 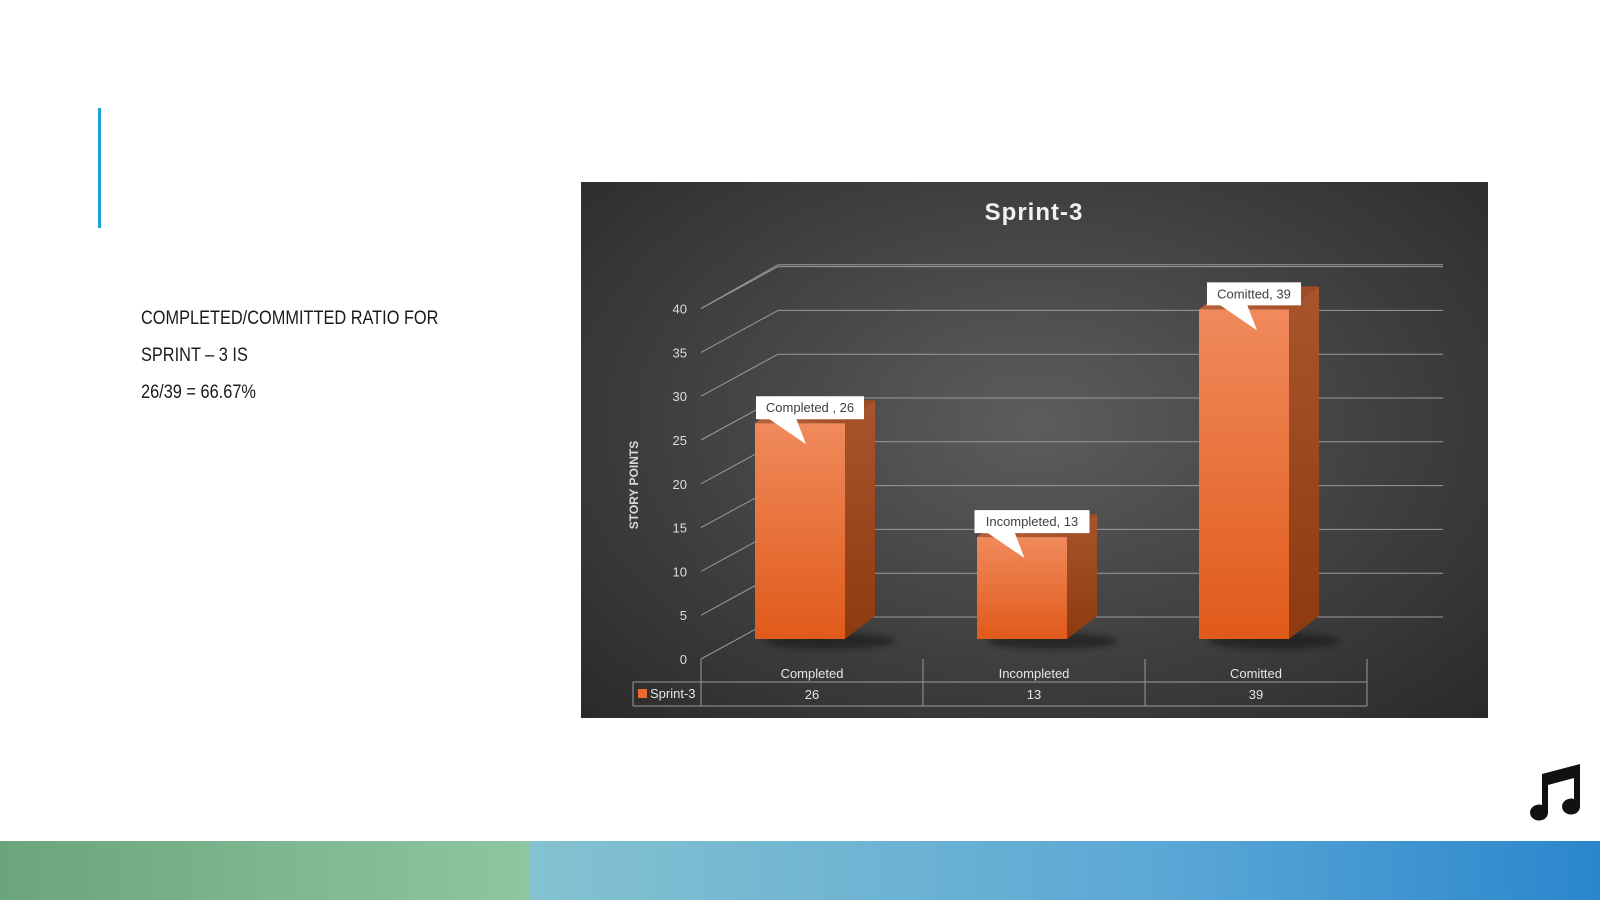 What do you see at coordinates (680, 571) in the screenshot?
I see `y-tick-label: 10` at bounding box center [680, 571].